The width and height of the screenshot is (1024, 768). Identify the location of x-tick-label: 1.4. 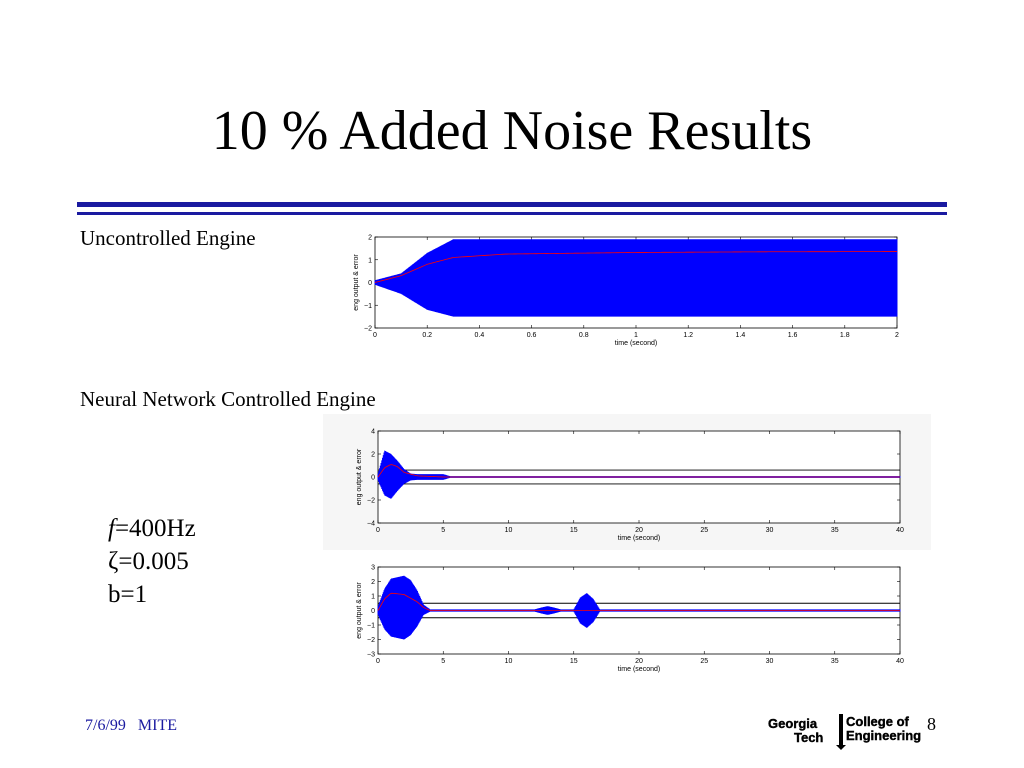
(741, 335).